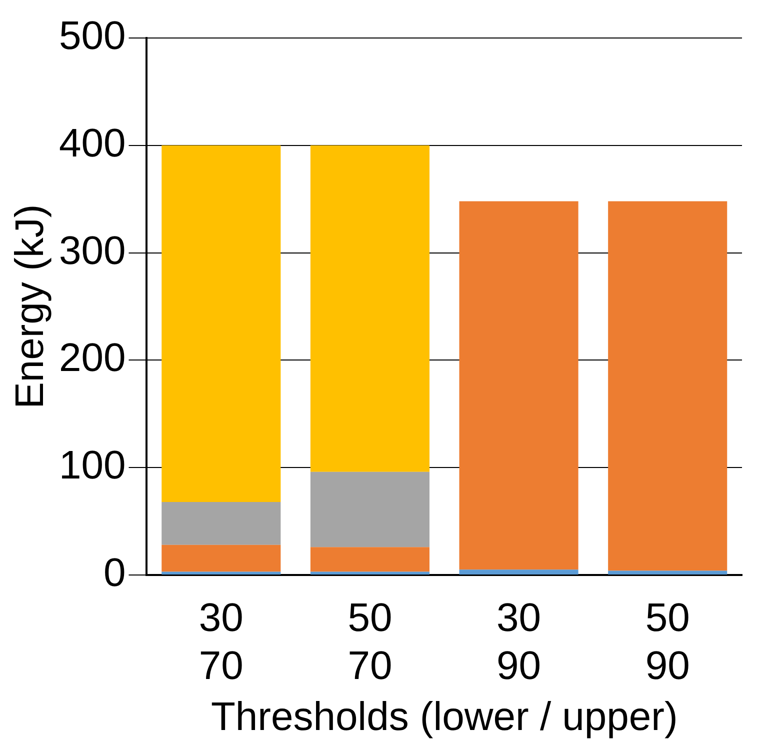 Image resolution: width=770 pixels, height=751 pixels. Describe the element at coordinates (370, 642) in the screenshot. I see `x-tick-label: 50 70` at that location.